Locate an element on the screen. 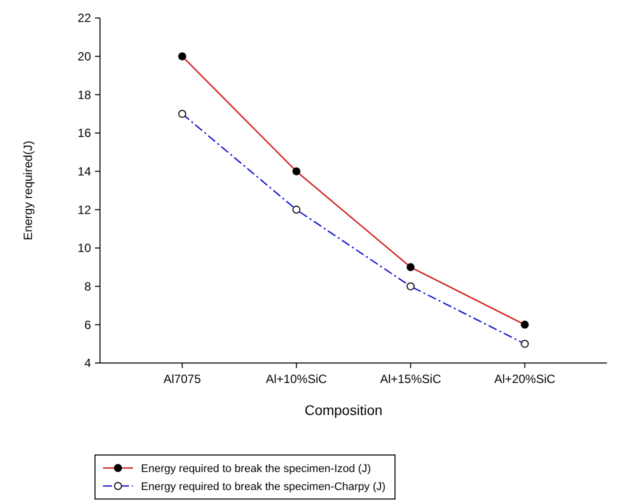 The width and height of the screenshot is (622, 501). y-tick-label: 22 is located at coordinates (85, 18).